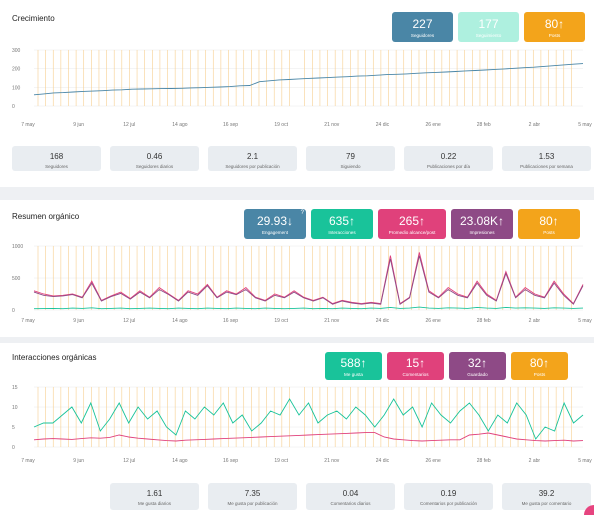 The width and height of the screenshot is (594, 515). I want to click on stat-value: 0.19, so click(448, 493).